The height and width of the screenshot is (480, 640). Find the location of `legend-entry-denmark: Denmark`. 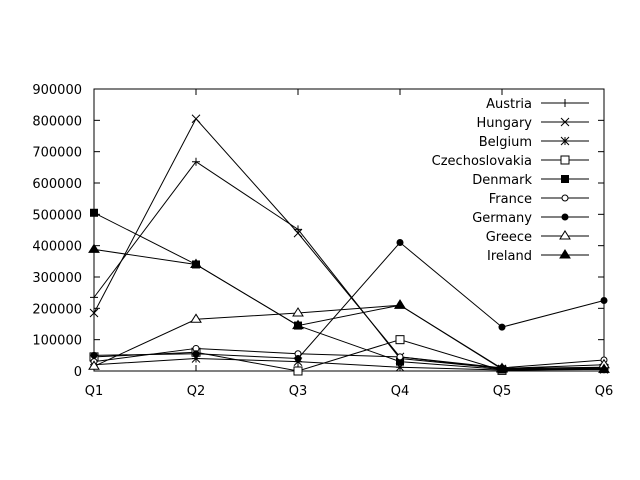

legend-entry-denmark: Denmark is located at coordinates (530, 180).